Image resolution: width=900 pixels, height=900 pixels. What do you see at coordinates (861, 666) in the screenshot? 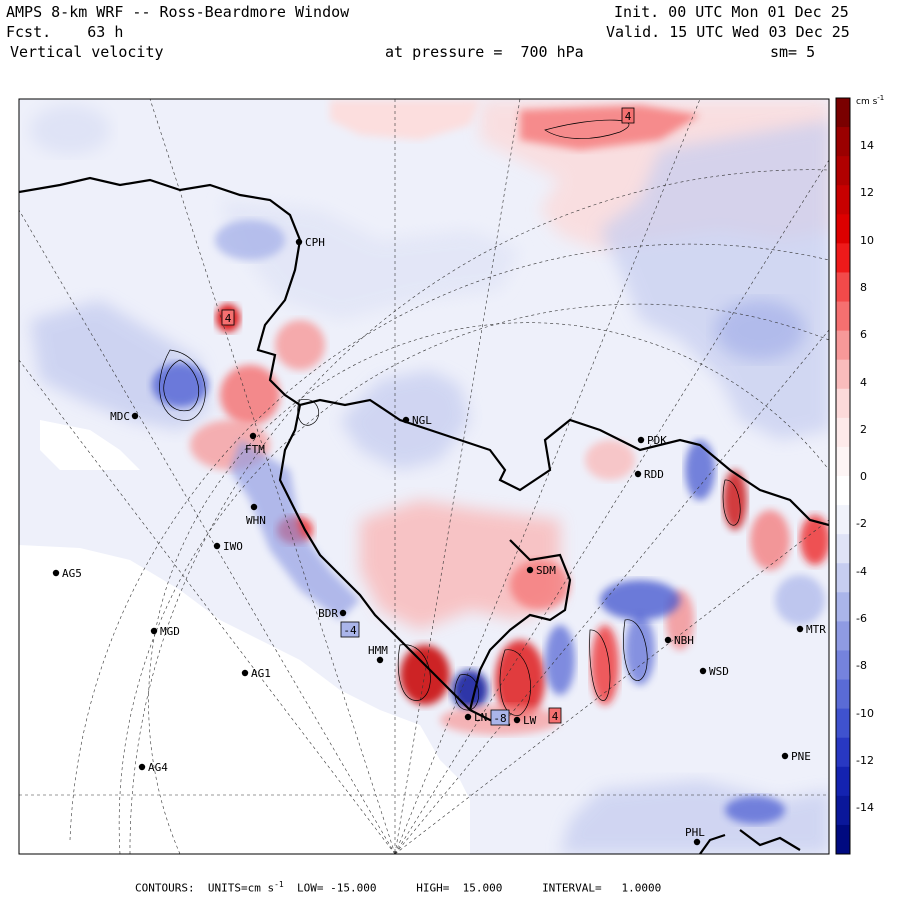
I see `colorbar-tick-label: -8` at bounding box center [861, 666].